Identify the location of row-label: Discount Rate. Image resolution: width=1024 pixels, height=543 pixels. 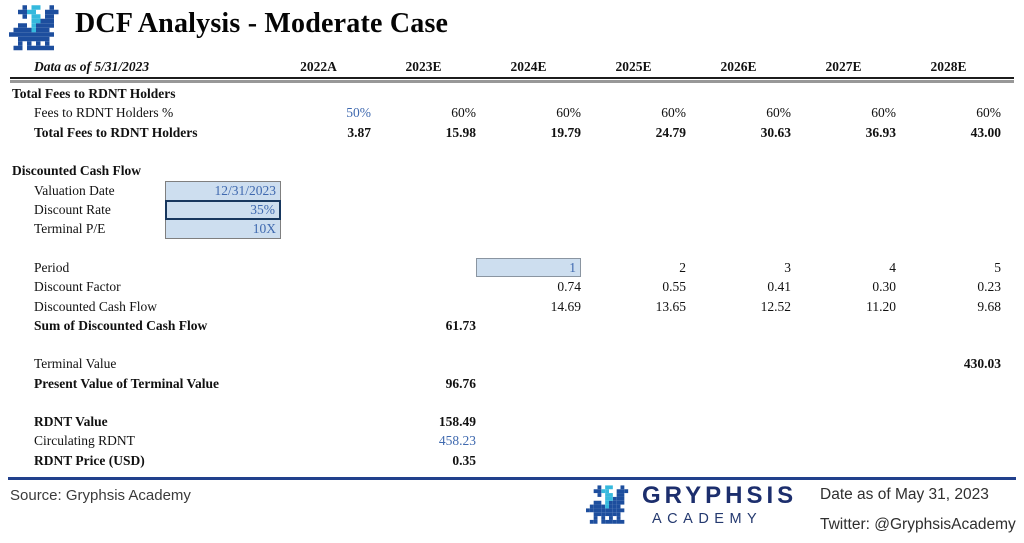
(72, 209).